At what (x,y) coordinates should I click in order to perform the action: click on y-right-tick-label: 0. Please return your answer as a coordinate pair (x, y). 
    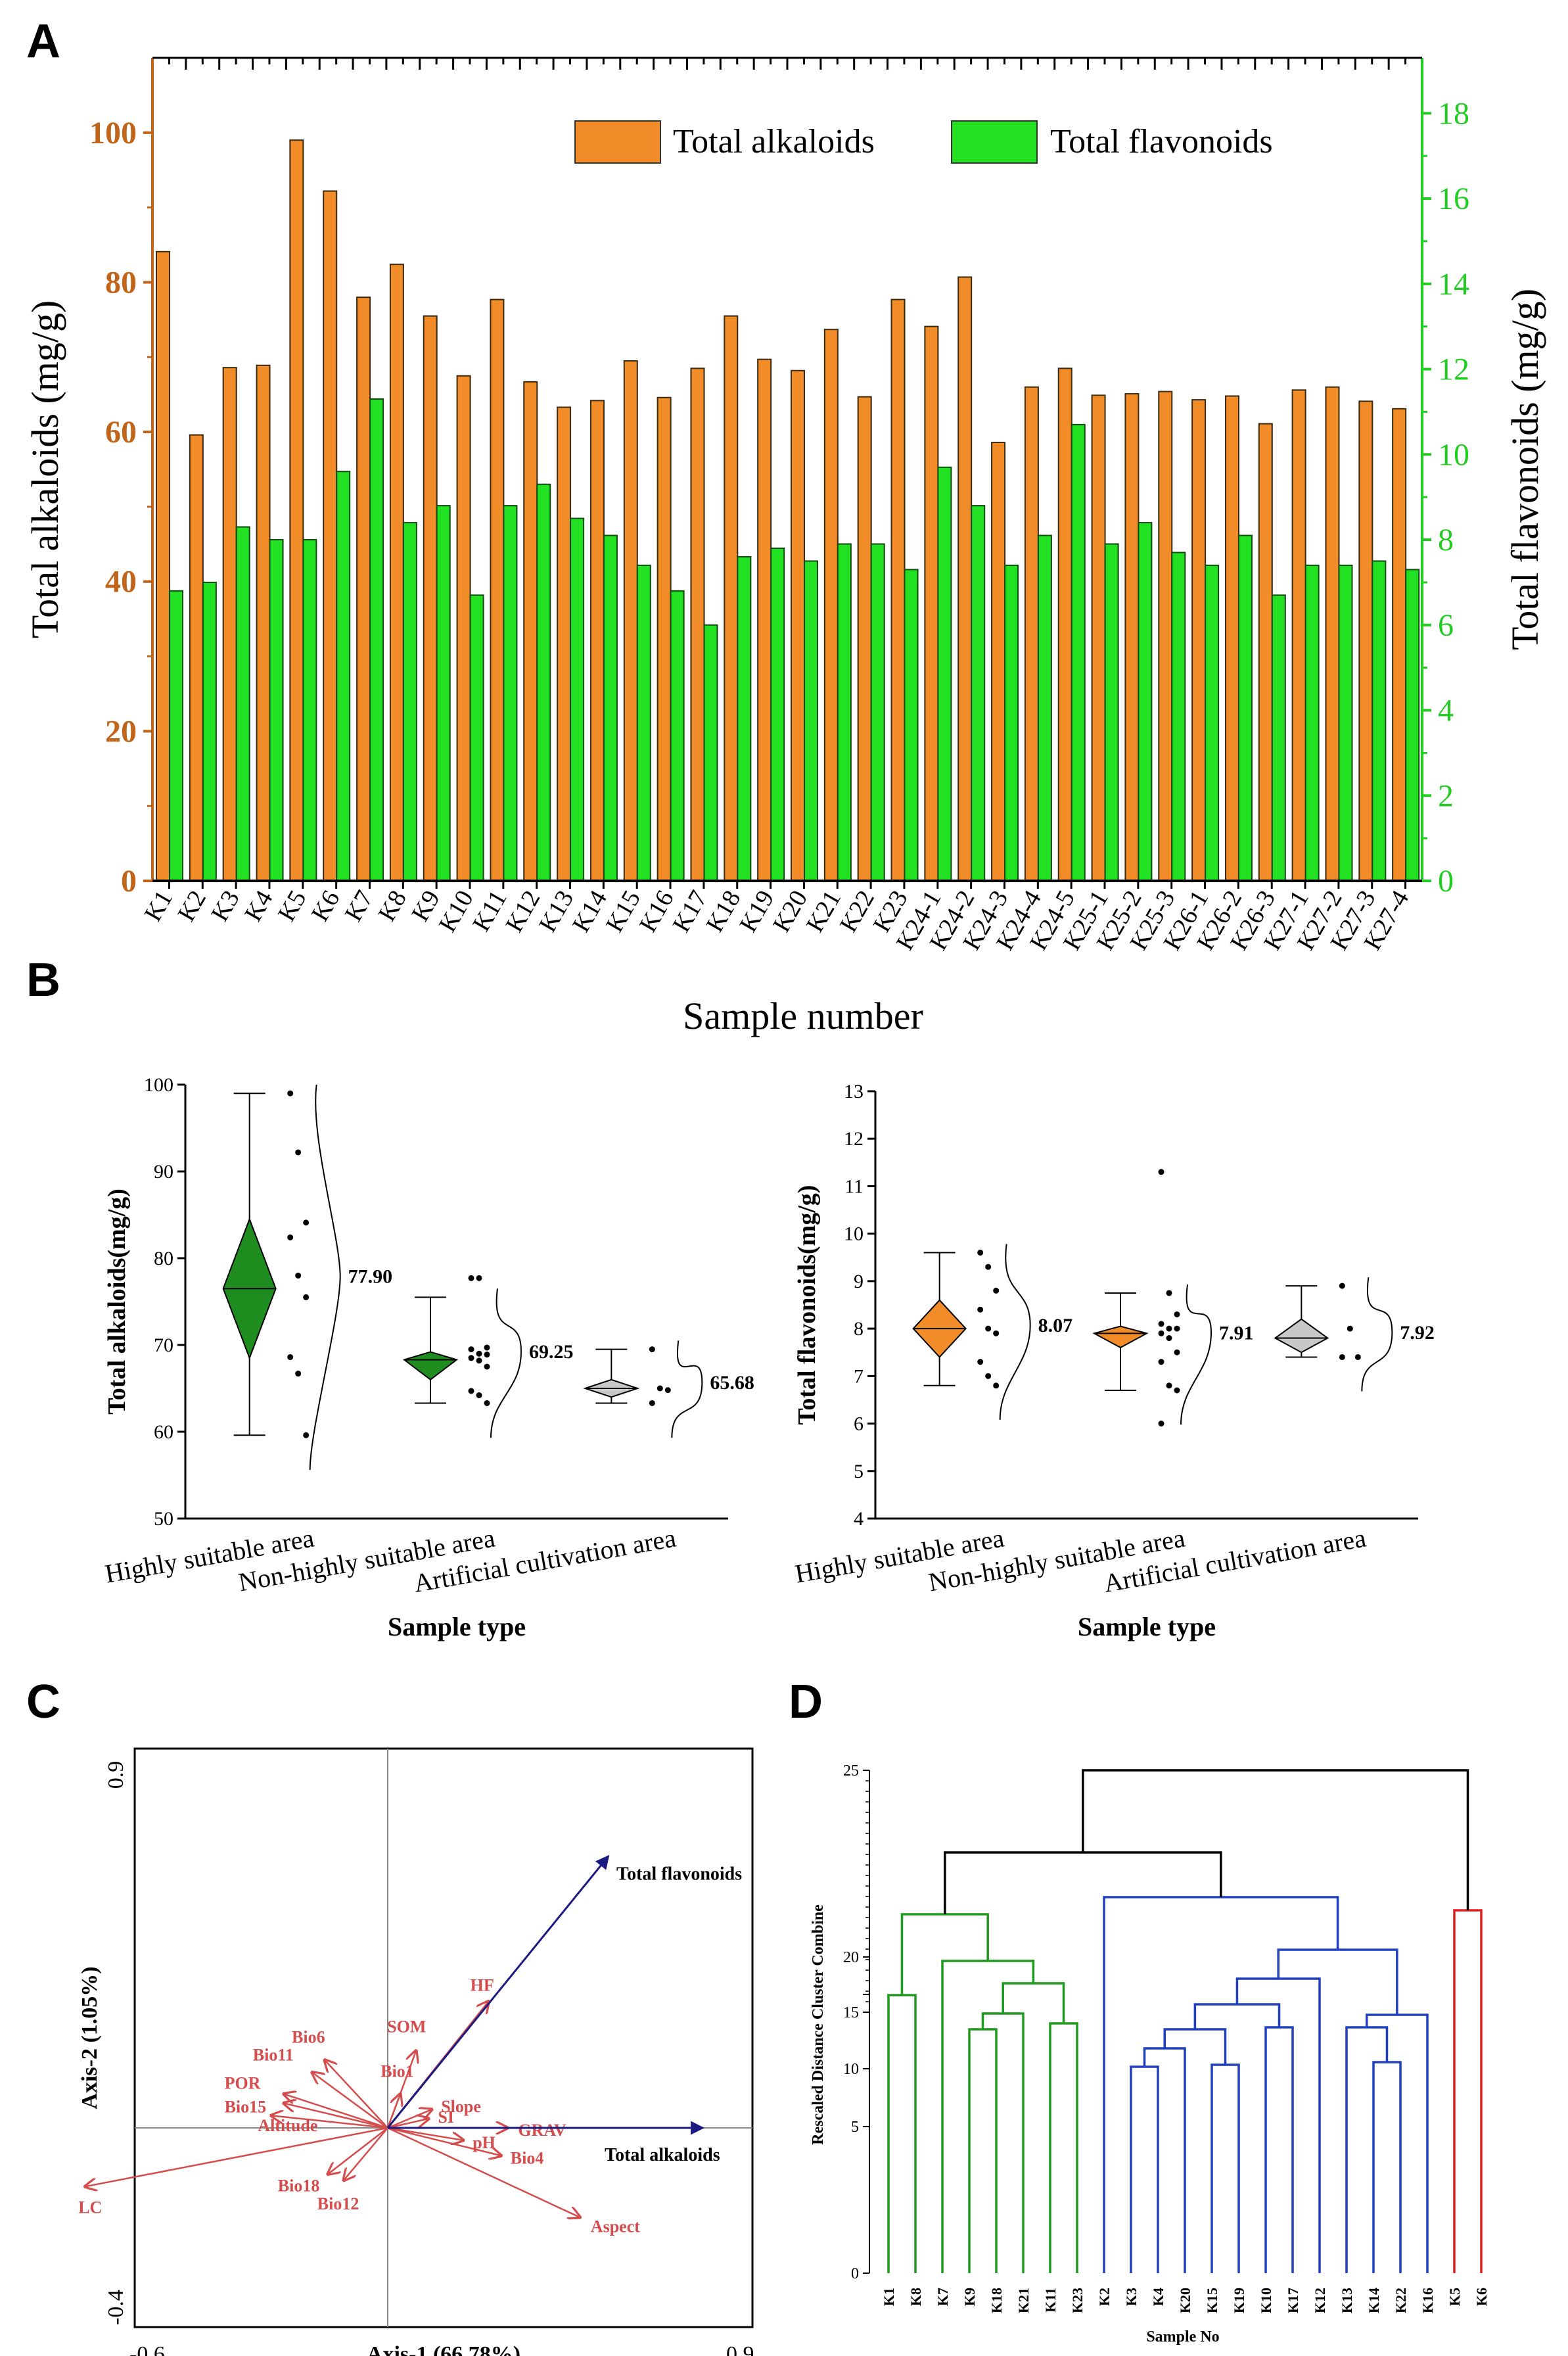
    Looking at the image, I should click on (1446, 881).